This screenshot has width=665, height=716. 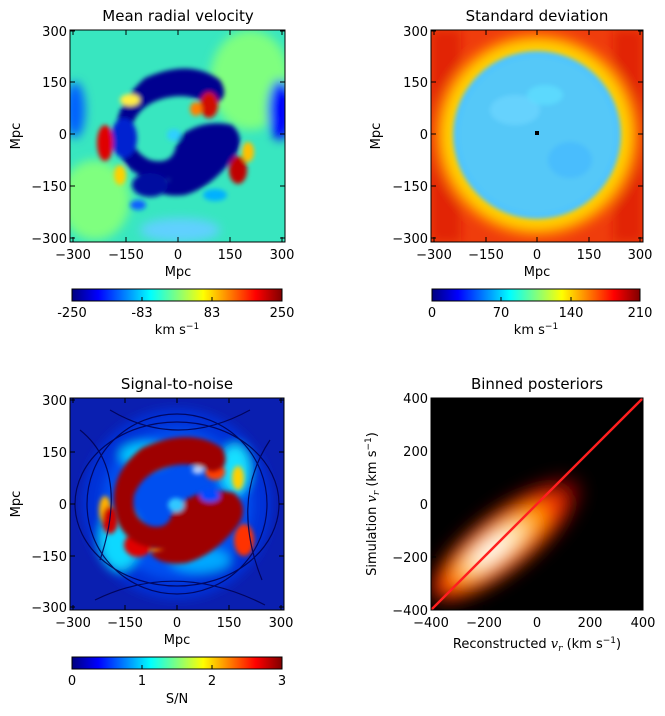 What do you see at coordinates (589, 255) in the screenshot?
I see `xtick-b-3: 150` at bounding box center [589, 255].